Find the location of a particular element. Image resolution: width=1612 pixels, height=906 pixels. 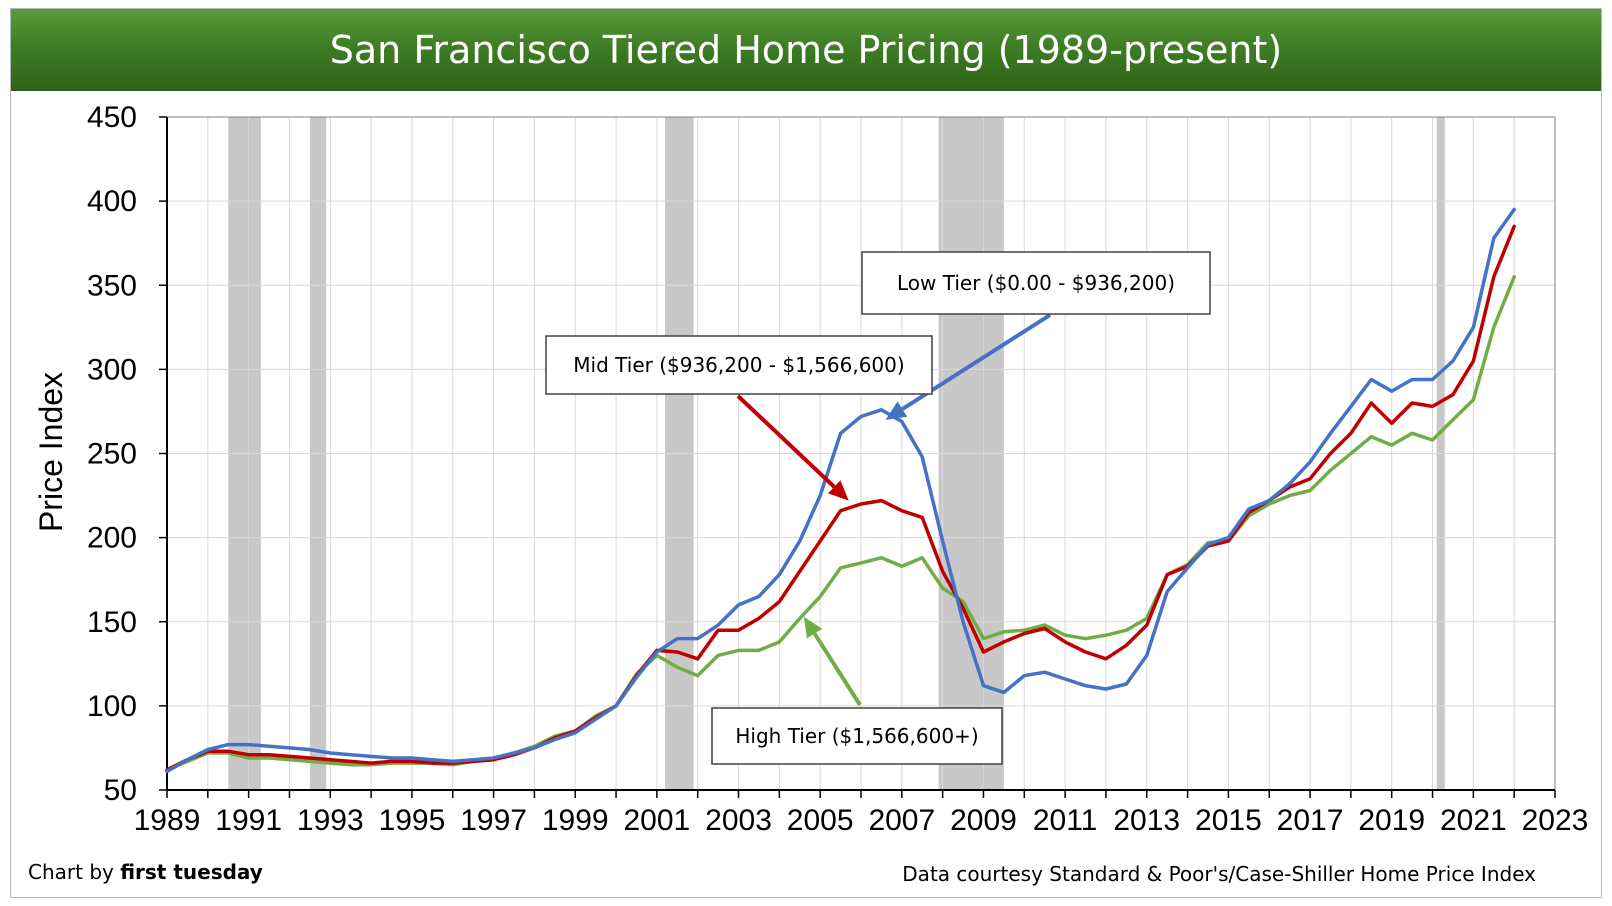

x-tick-label: 2005 is located at coordinates (820, 820).